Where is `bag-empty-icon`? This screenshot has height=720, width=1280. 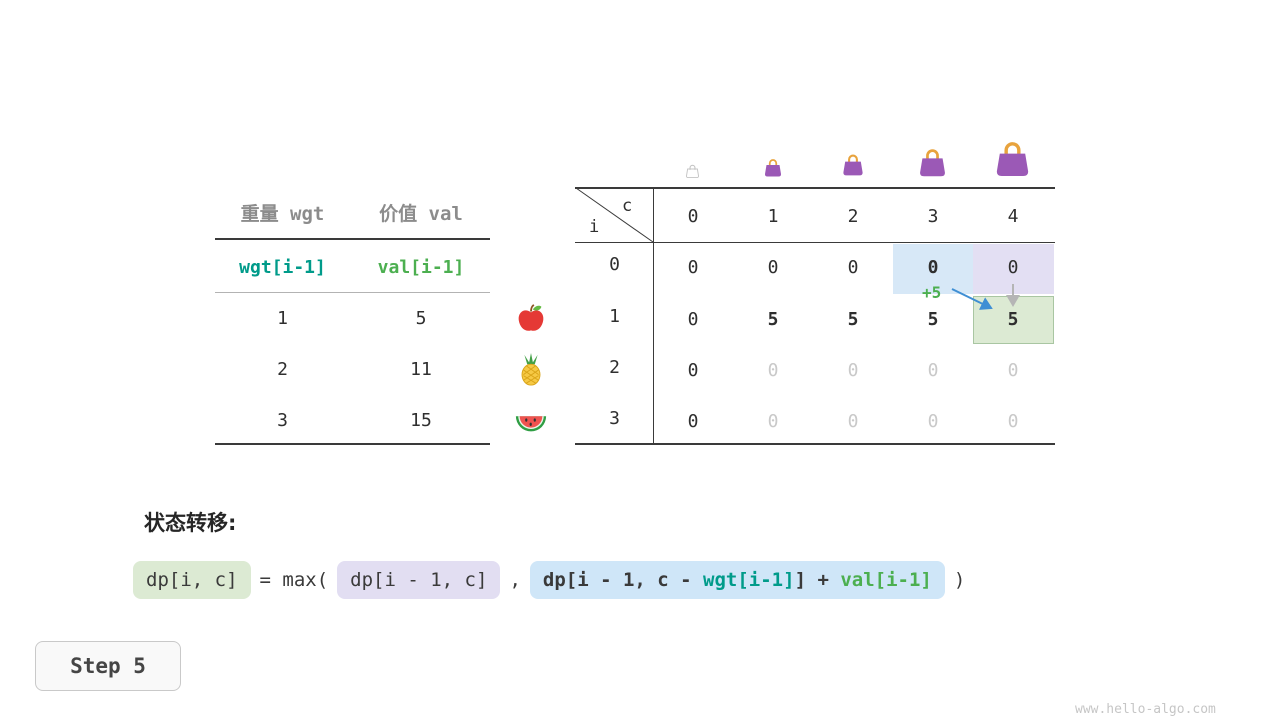 bag-empty-icon is located at coordinates (692, 170).